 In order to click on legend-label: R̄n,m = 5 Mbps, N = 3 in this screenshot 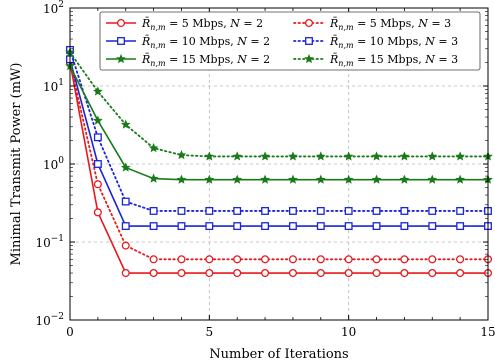, I will do `click(390, 24)`.